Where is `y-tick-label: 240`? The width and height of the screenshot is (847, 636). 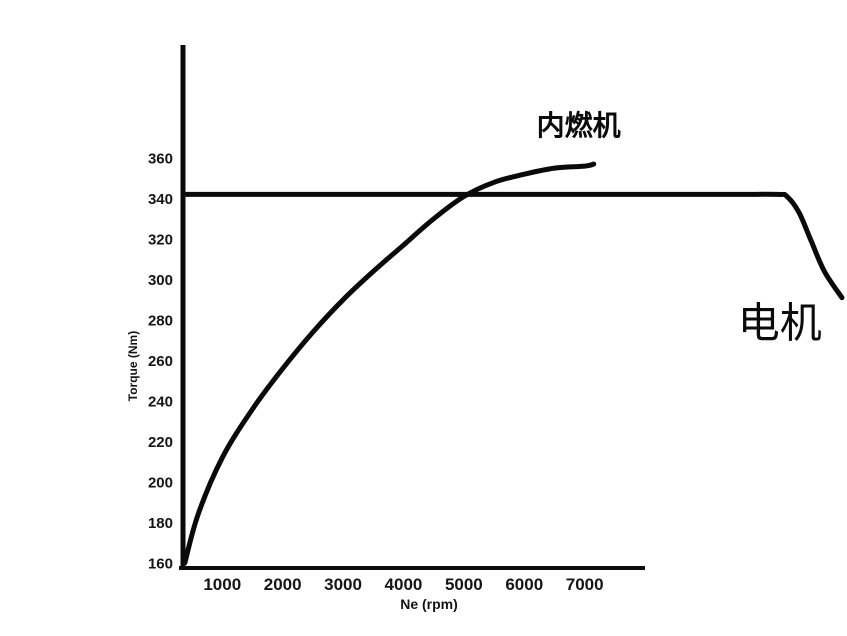 y-tick-label: 240 is located at coordinates (160, 402).